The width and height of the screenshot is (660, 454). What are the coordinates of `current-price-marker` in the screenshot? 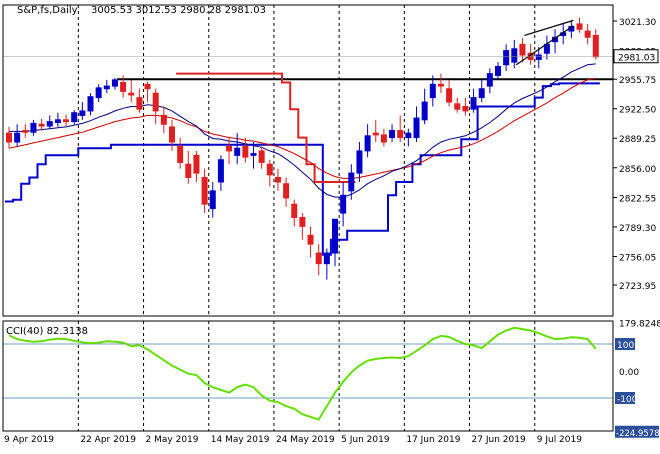 It's located at (636, 56).